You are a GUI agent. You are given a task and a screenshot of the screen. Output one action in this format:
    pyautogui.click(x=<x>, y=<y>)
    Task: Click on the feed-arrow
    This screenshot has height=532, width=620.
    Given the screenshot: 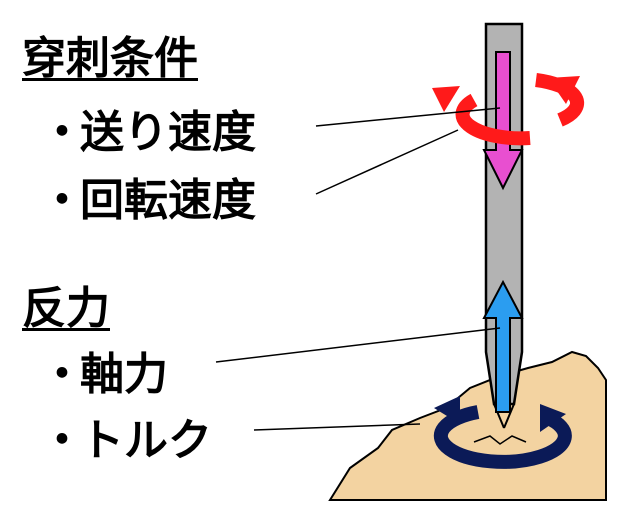 What is the action you would take?
    pyautogui.click(x=503, y=121)
    